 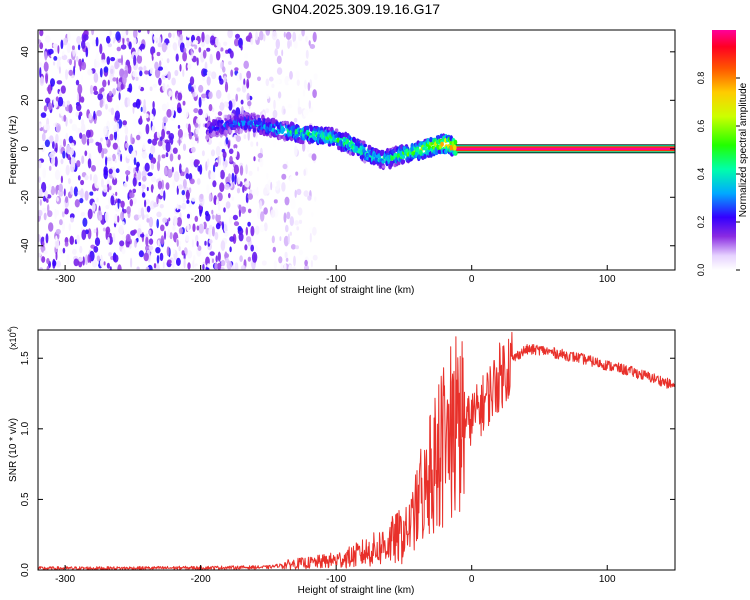 What do you see at coordinates (25, 428) in the screenshot?
I see `y-tick-label: 1.0` at bounding box center [25, 428].